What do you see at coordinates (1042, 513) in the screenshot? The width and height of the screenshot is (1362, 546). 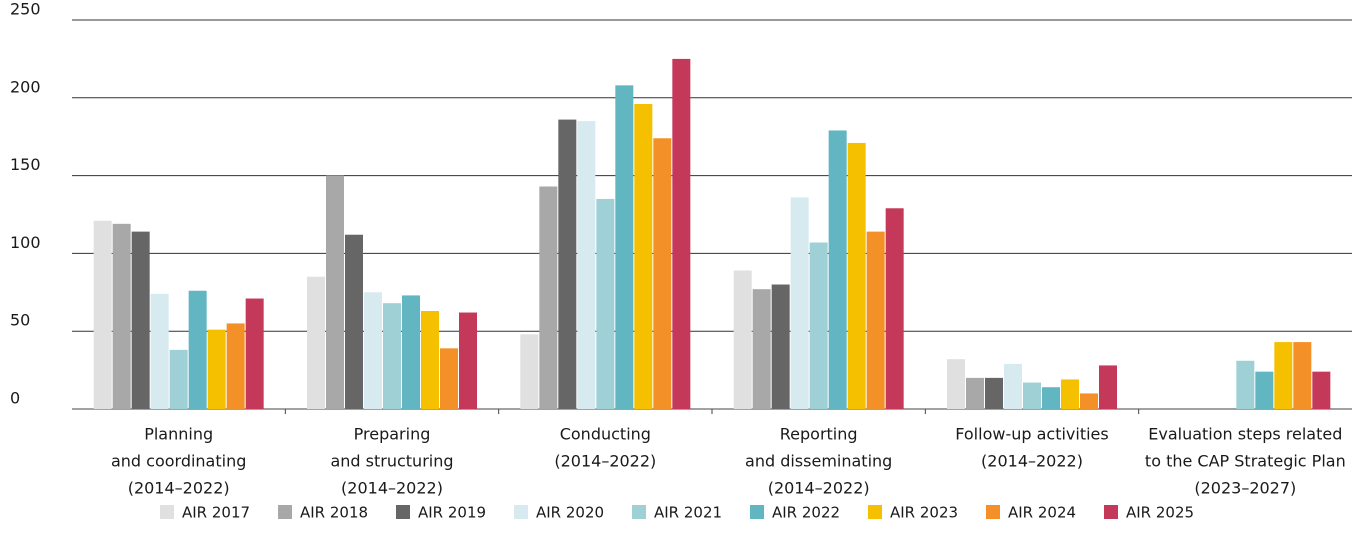 I see `legend-label: AIR 2024` at bounding box center [1042, 513].